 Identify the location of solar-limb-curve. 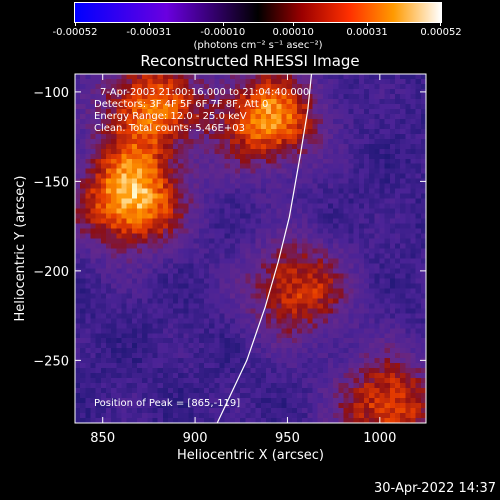
(264, 248).